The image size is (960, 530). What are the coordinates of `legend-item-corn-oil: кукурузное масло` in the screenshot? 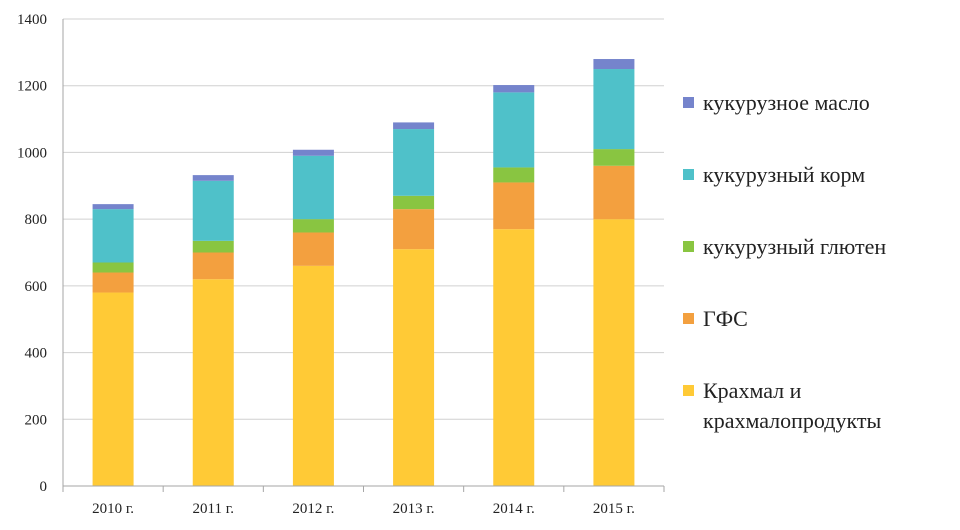 It's located at (820, 103).